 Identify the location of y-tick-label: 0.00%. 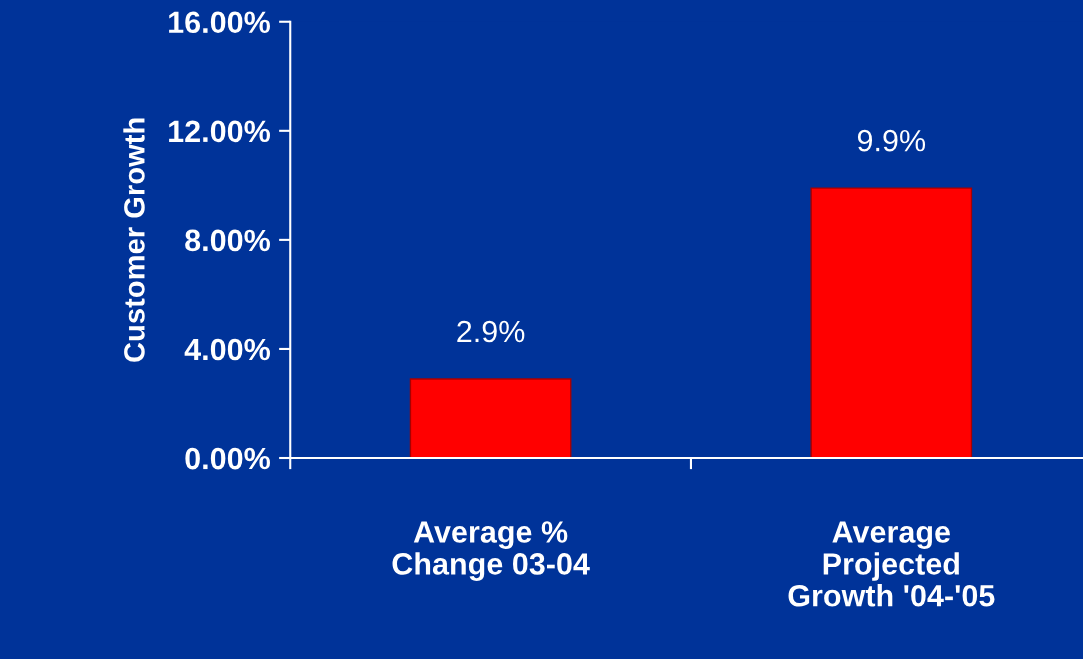
(227, 458).